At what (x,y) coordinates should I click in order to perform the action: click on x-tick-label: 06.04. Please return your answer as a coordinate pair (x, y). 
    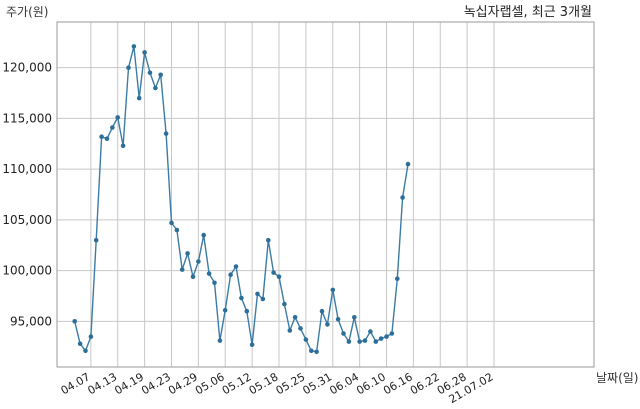
    Looking at the image, I should click on (344, 383).